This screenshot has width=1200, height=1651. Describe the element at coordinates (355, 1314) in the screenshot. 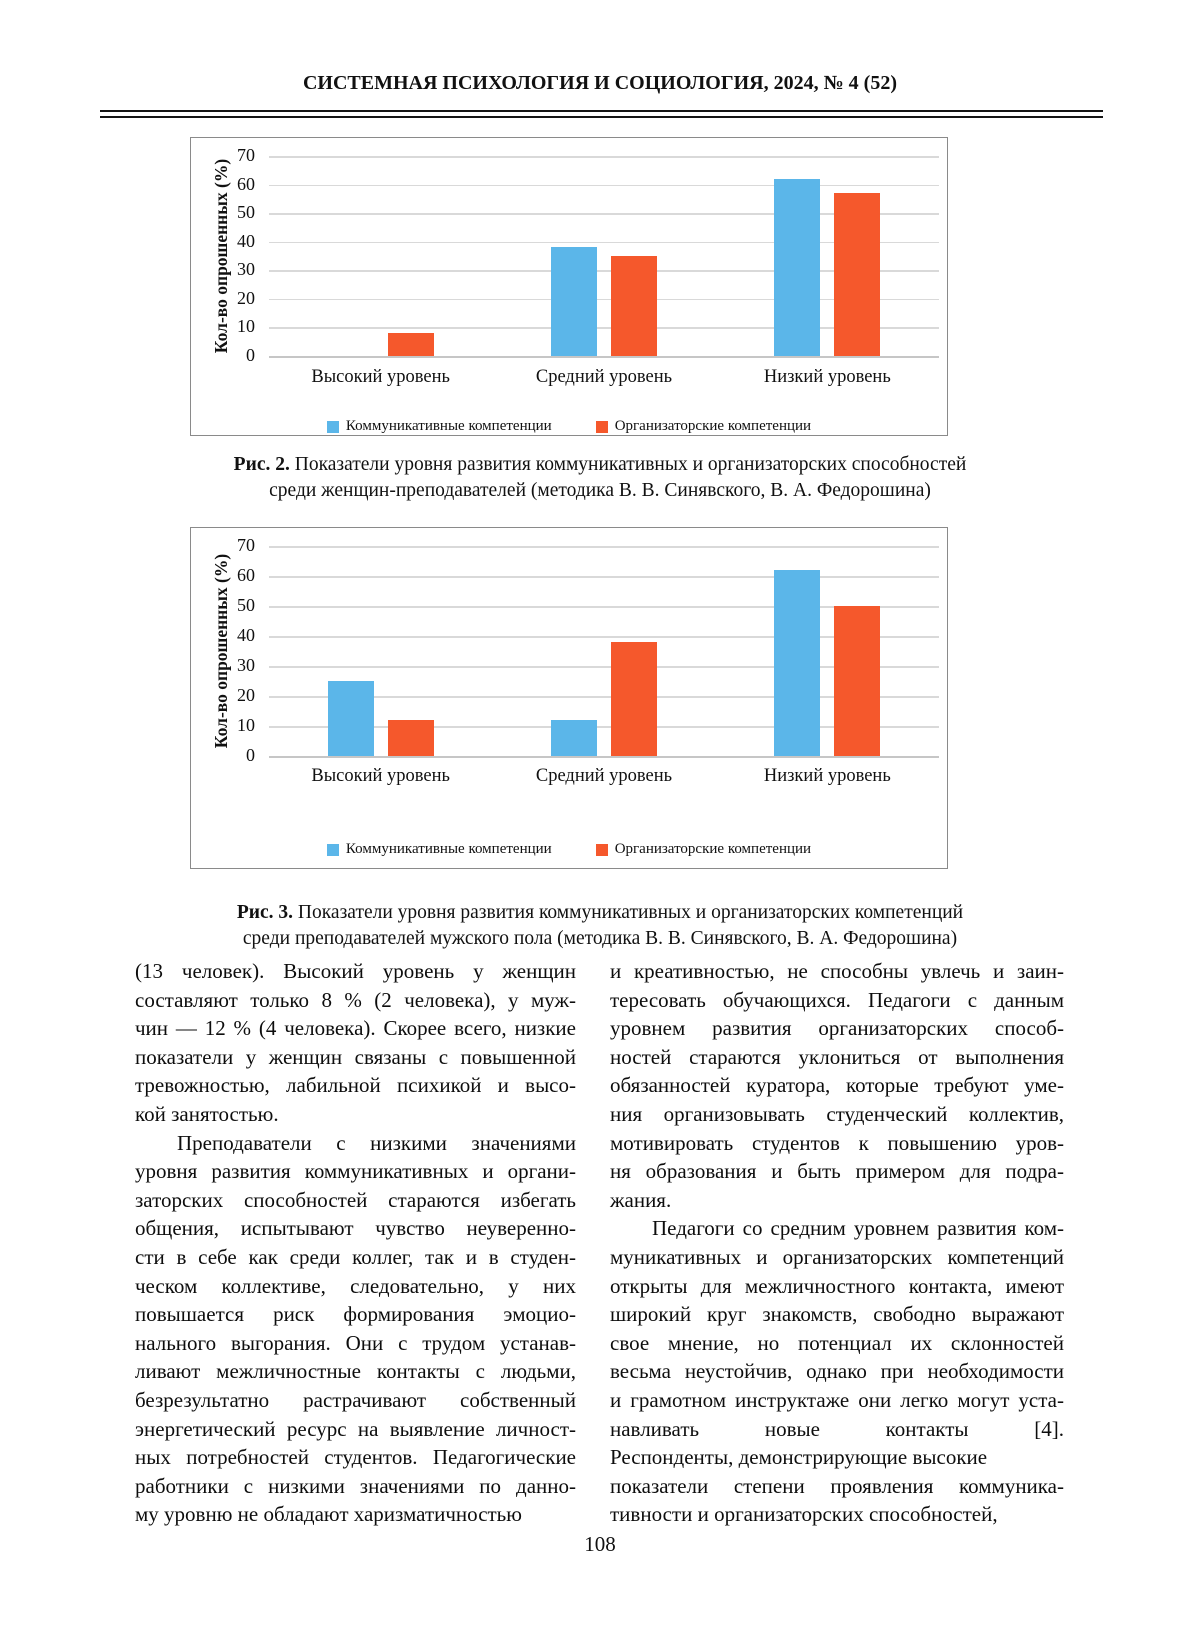

I see `text-line: повышается риск формирования эмоцио-` at that location.